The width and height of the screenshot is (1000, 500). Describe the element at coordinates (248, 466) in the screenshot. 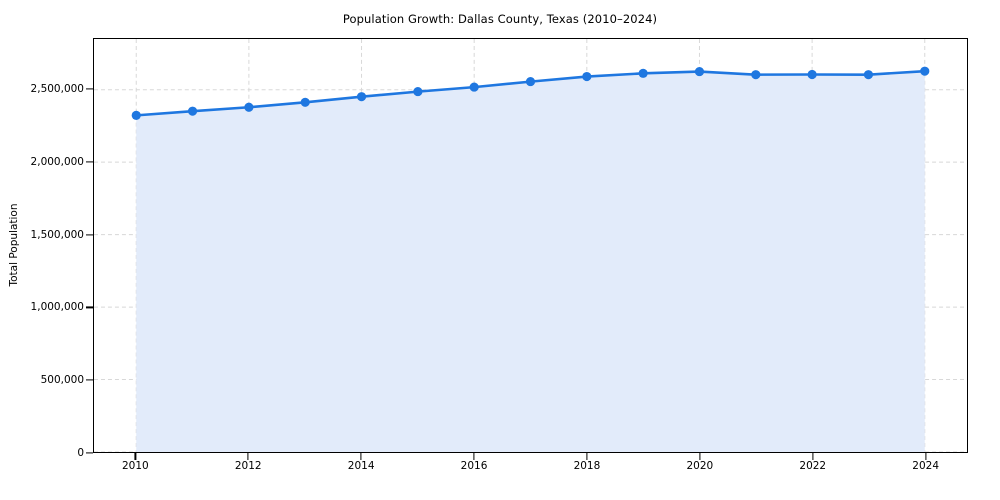

I see `x-axis-tick-label: 2012` at that location.